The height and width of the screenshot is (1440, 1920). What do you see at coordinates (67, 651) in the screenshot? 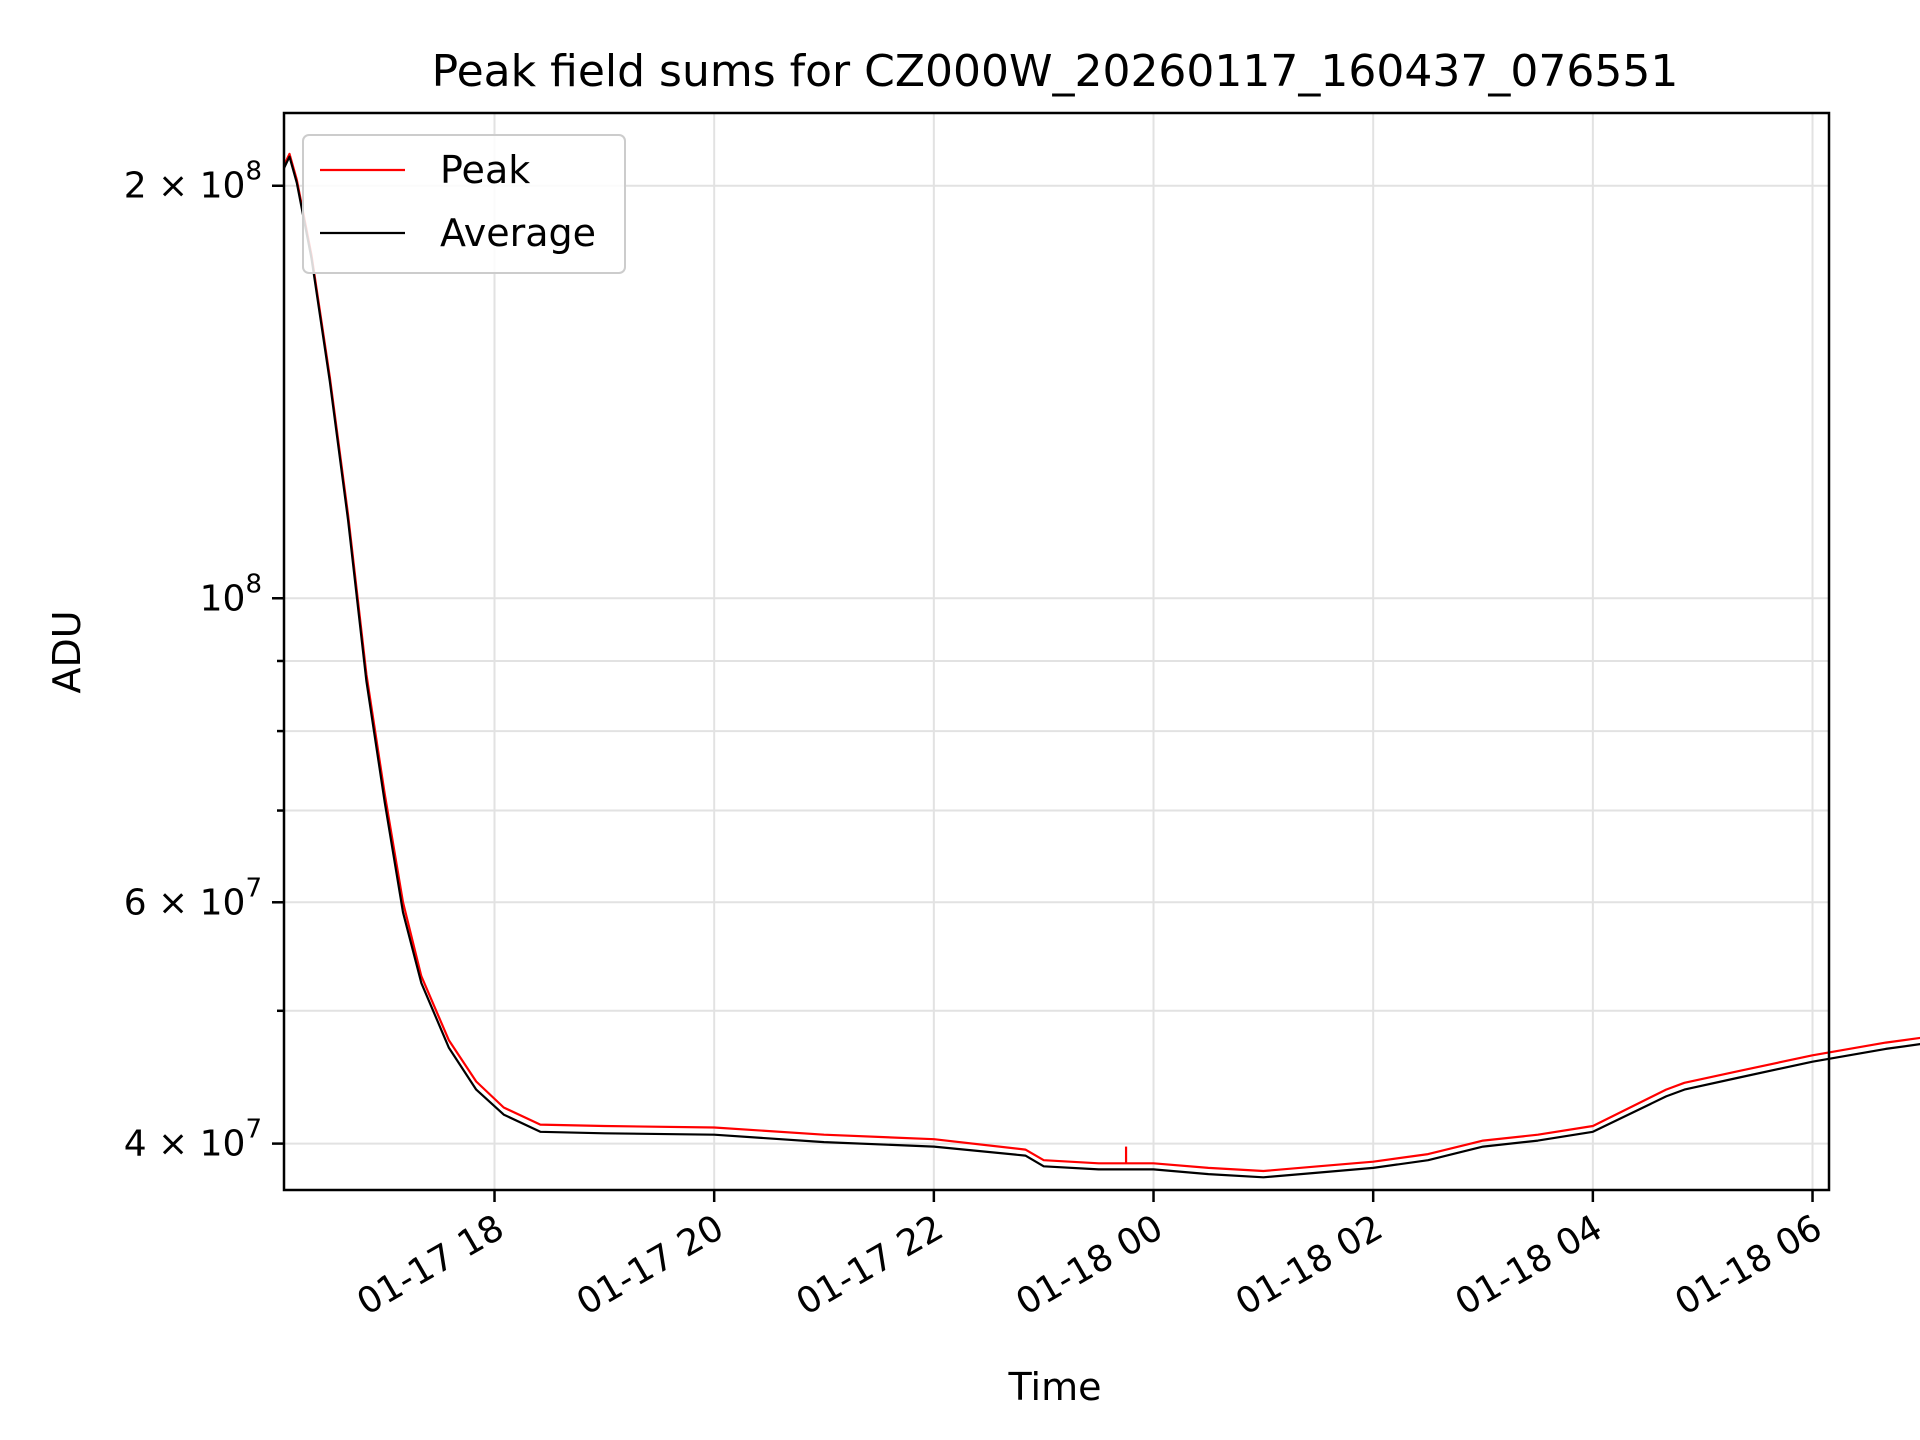
I see `y-axis-label: ADU` at bounding box center [67, 651].